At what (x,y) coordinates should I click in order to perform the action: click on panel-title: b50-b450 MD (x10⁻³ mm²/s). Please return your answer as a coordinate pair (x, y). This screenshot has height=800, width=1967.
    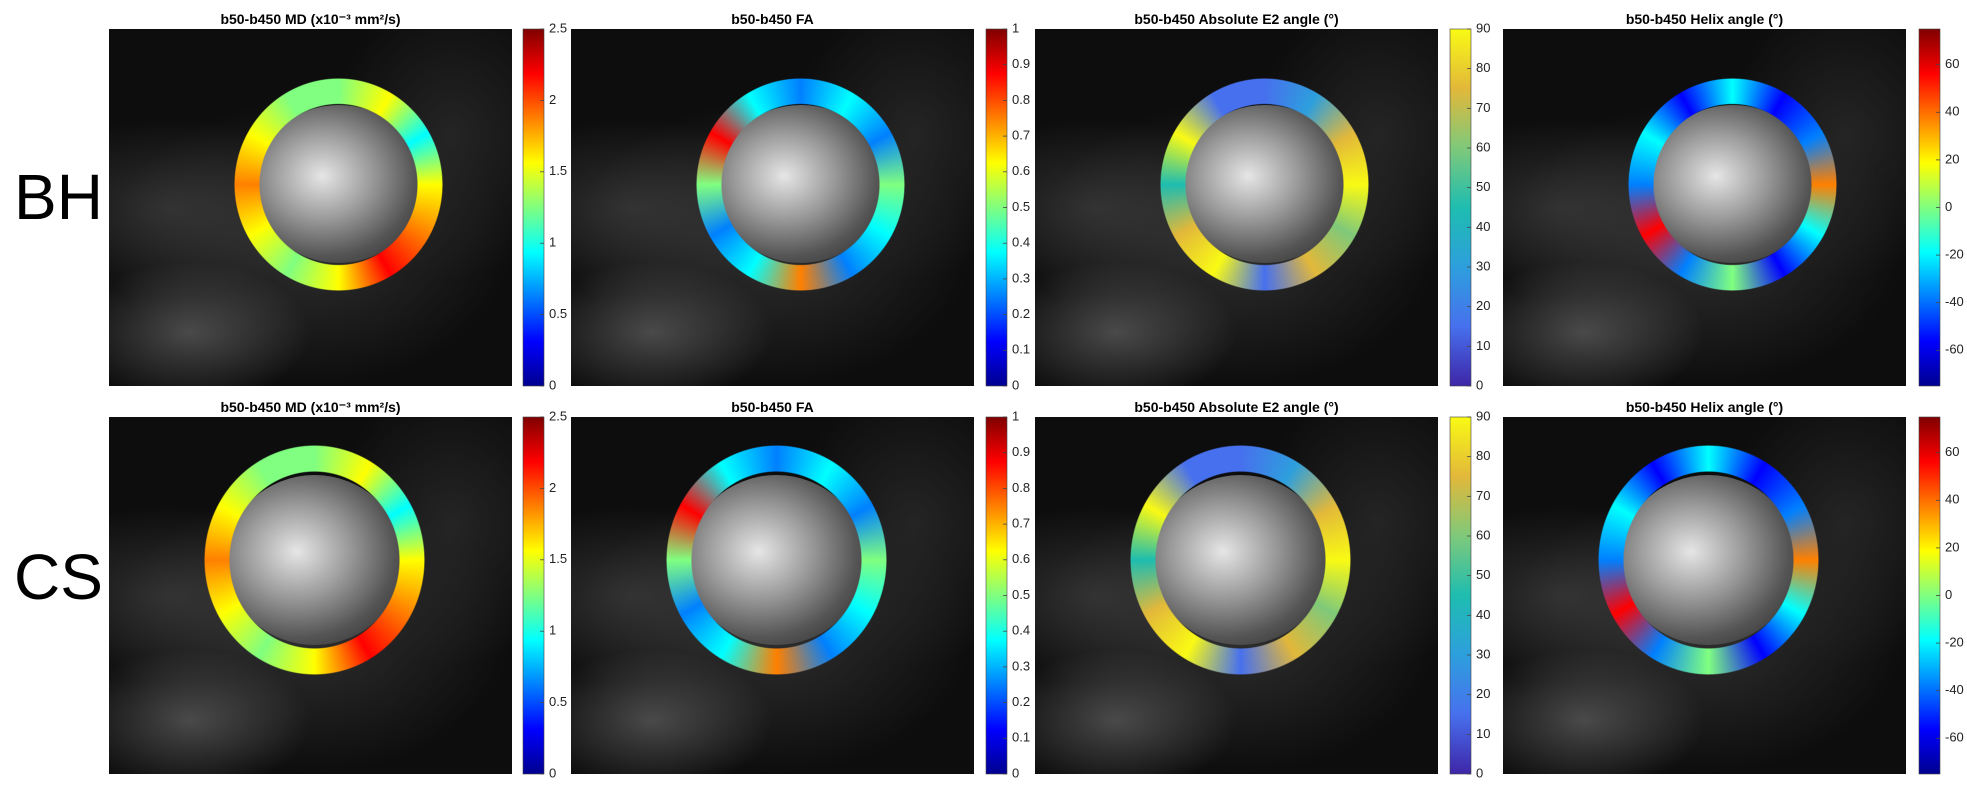
    Looking at the image, I should click on (310, 407).